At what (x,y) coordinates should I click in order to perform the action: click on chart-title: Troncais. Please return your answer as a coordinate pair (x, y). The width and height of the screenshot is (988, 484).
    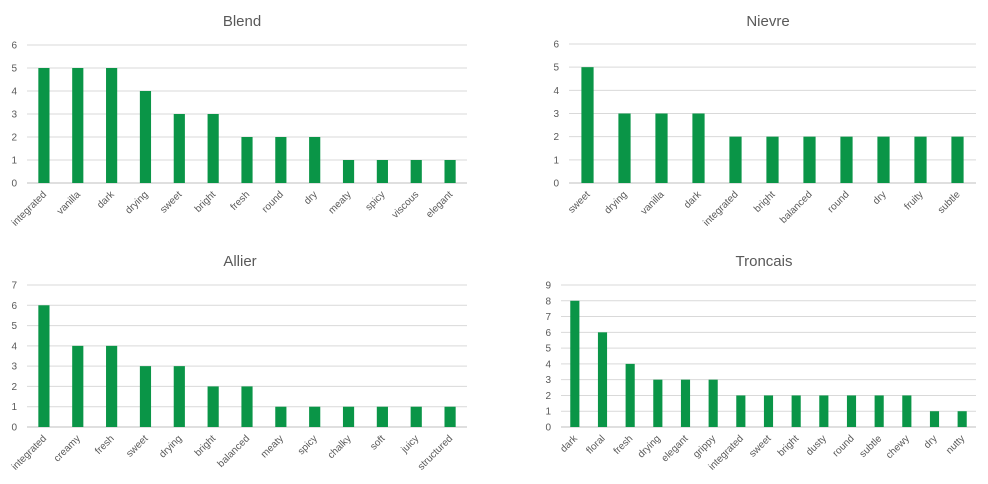
    Looking at the image, I should click on (764, 261).